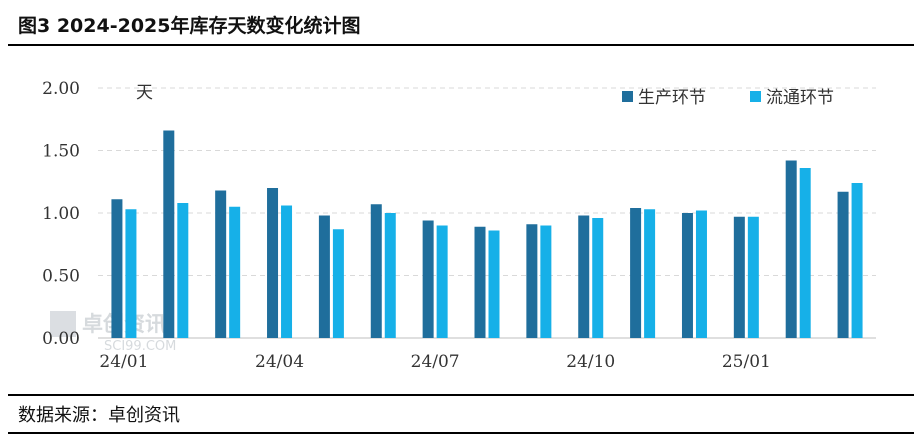  I want to click on x-axis-ticks: 24/01 24/04 24/07 24/10 25/01, so click(434, 362).